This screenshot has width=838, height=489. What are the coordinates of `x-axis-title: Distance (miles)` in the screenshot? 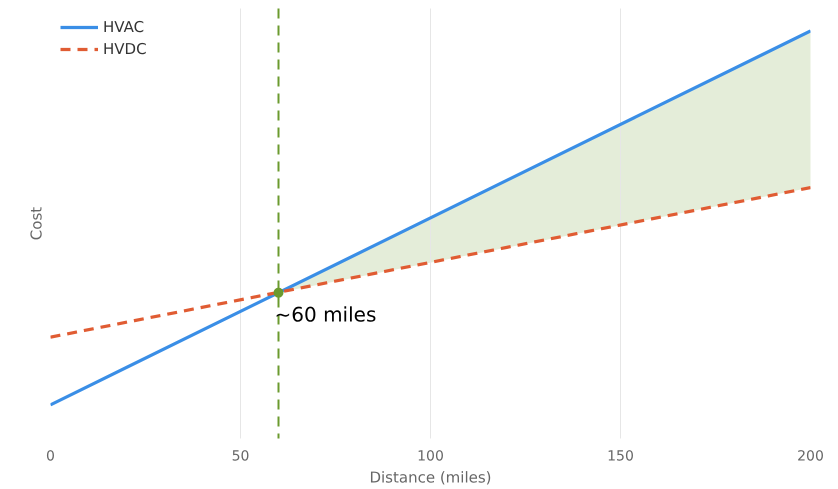 It's located at (430, 477).